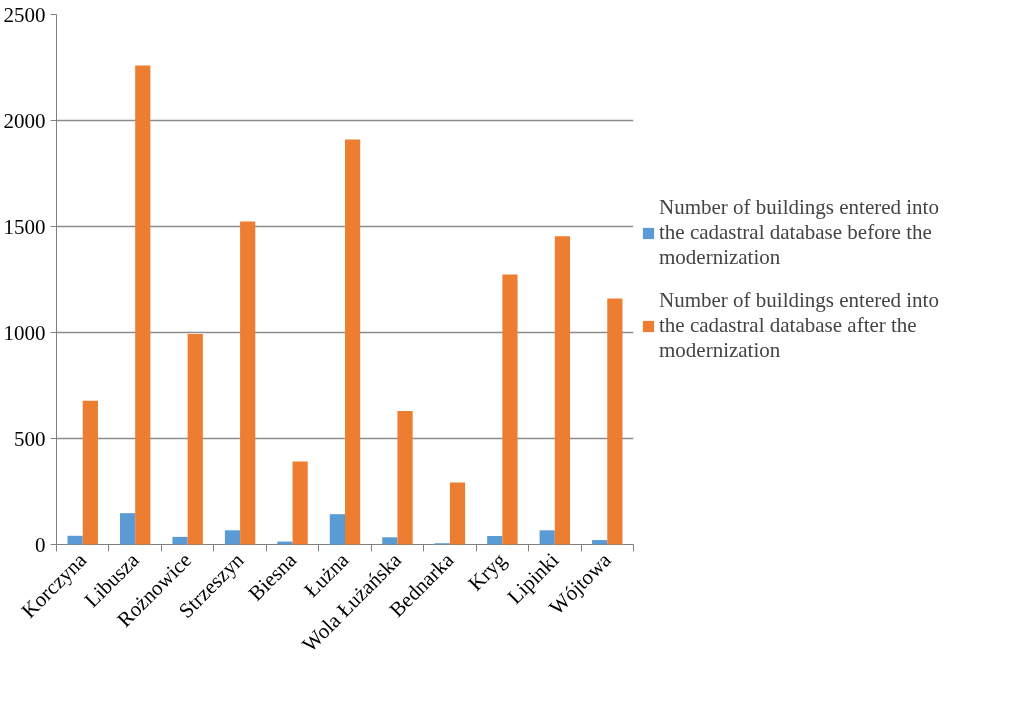 The image size is (1032, 713). I want to click on y-tick-label: 2500, so click(24, 14).